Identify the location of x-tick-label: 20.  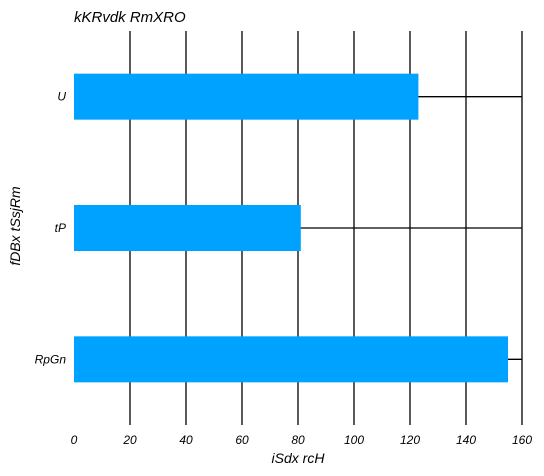
(129, 440).